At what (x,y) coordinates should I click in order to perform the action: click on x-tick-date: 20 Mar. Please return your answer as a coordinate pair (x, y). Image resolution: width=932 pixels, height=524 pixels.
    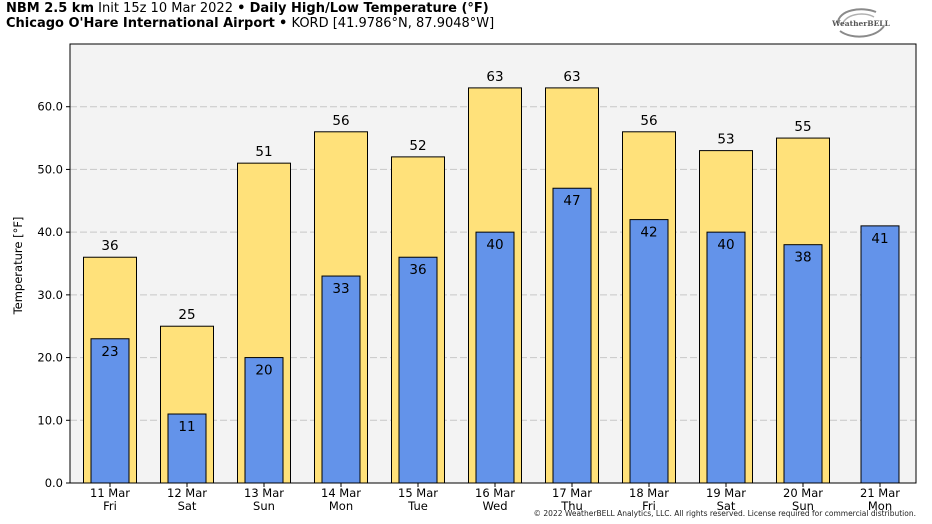
    Looking at the image, I should click on (803, 493).